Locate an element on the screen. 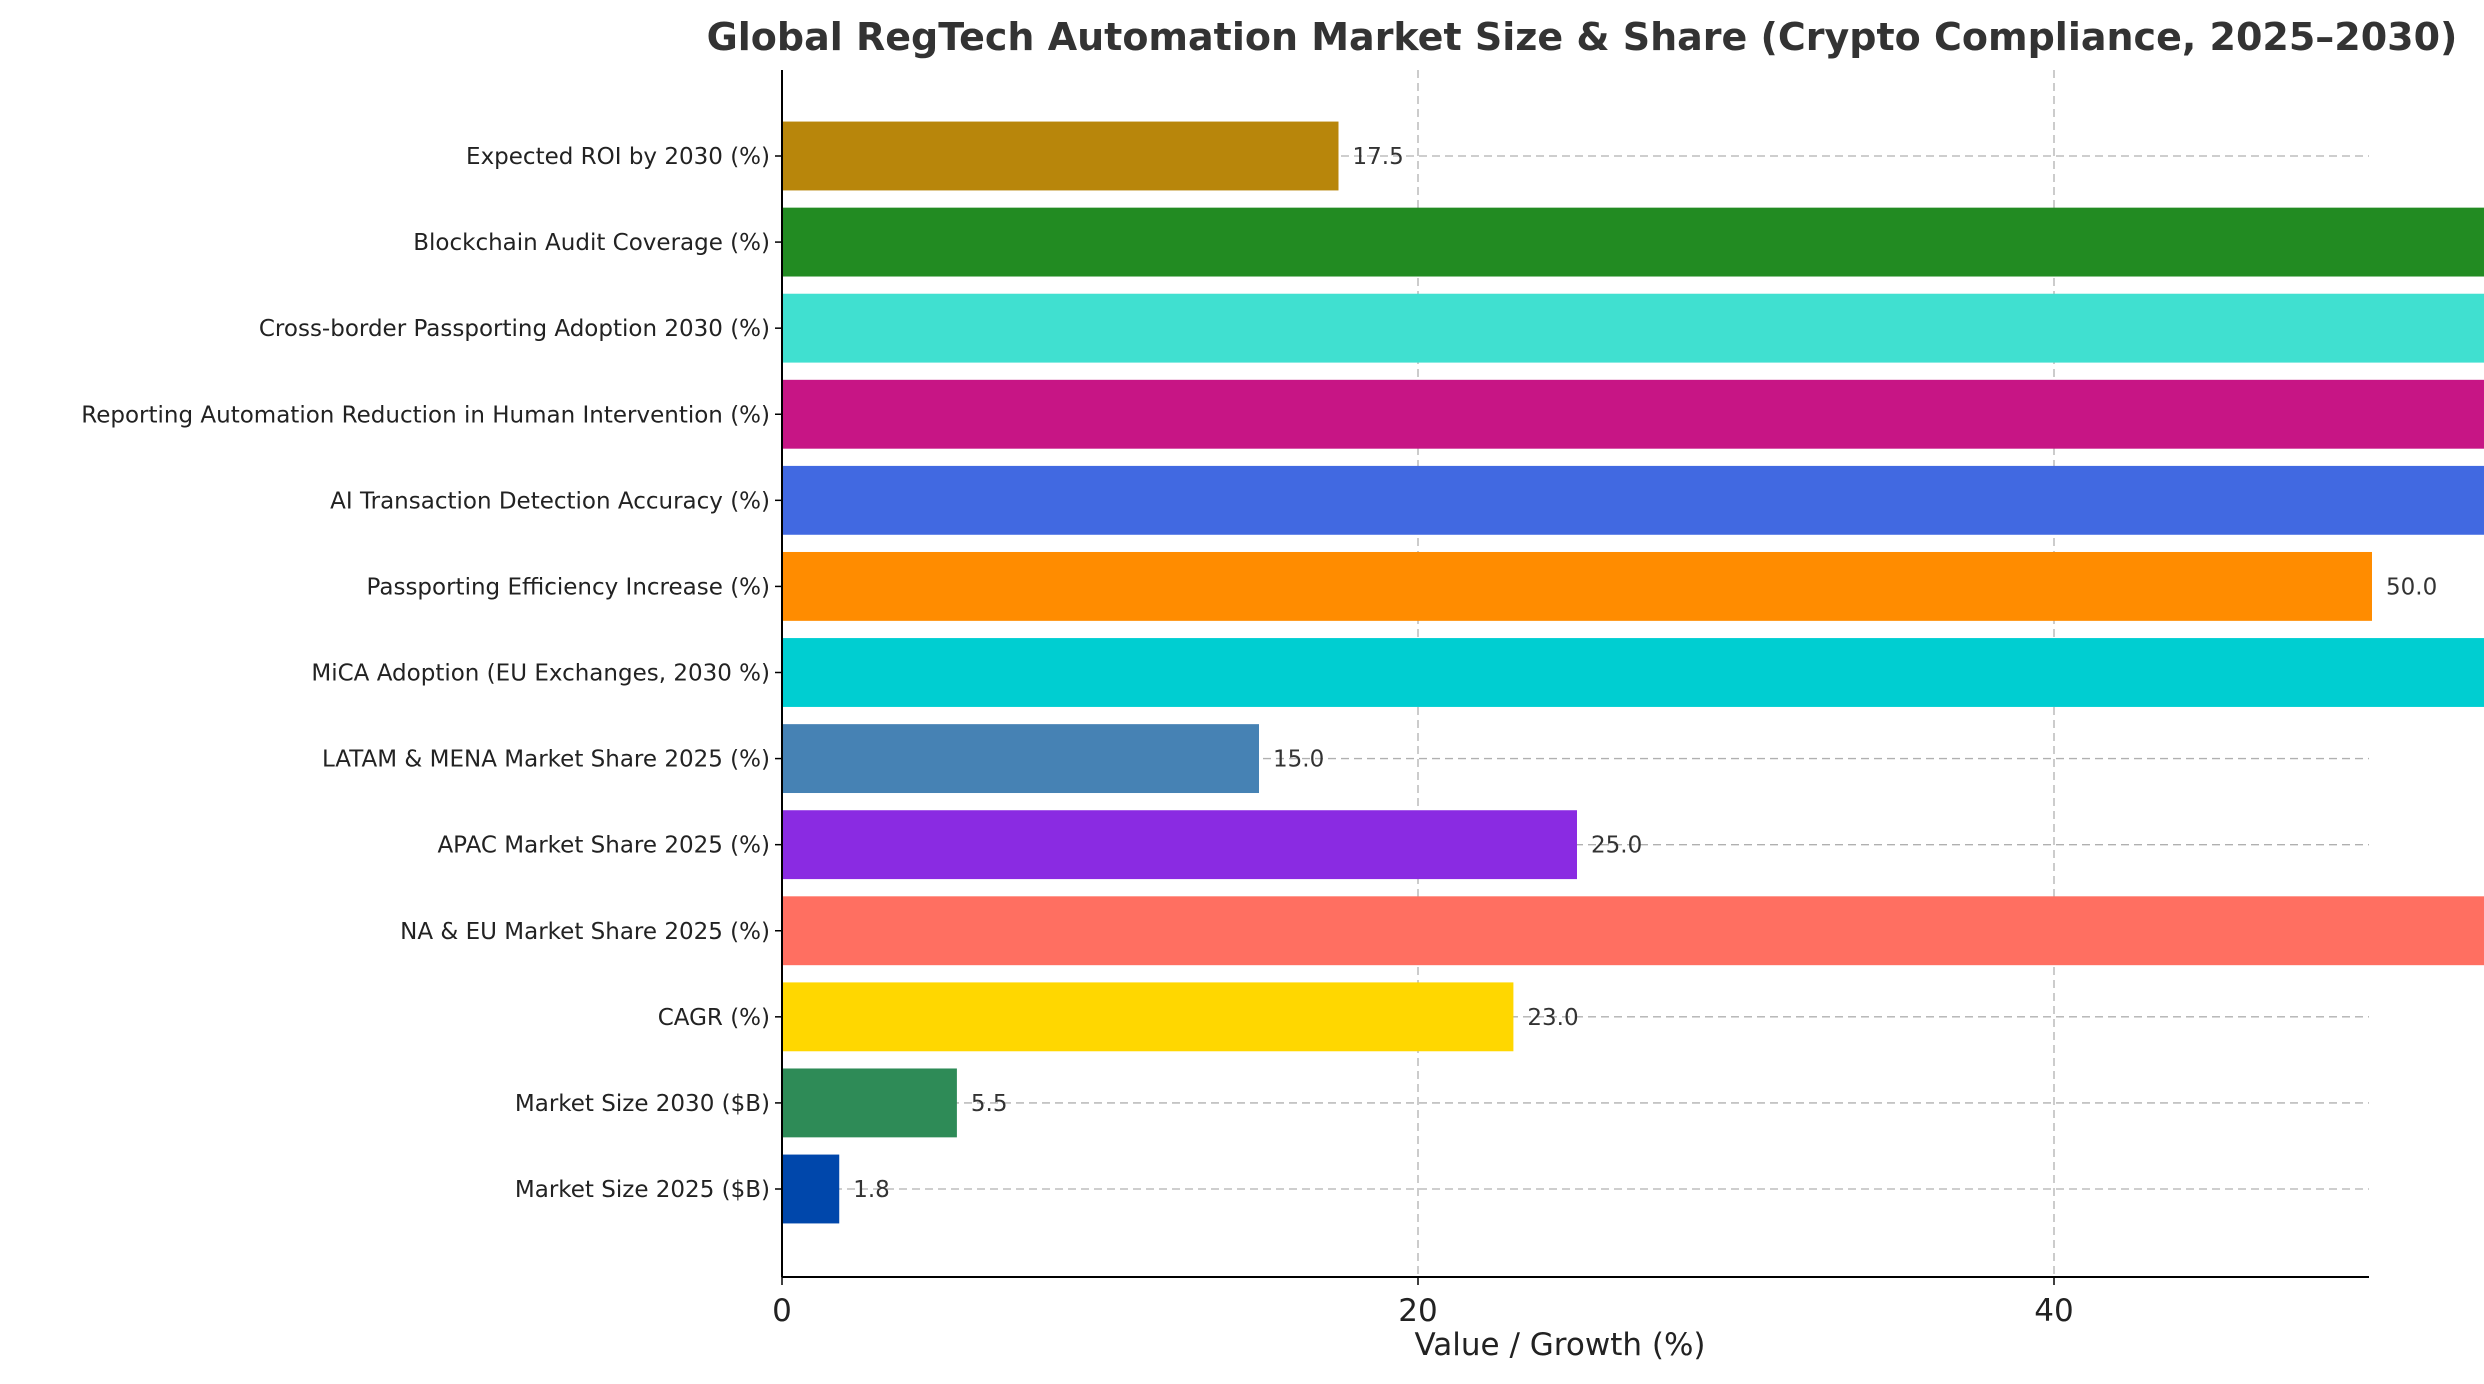  x-tick-label: 20 is located at coordinates (1417, 1311).